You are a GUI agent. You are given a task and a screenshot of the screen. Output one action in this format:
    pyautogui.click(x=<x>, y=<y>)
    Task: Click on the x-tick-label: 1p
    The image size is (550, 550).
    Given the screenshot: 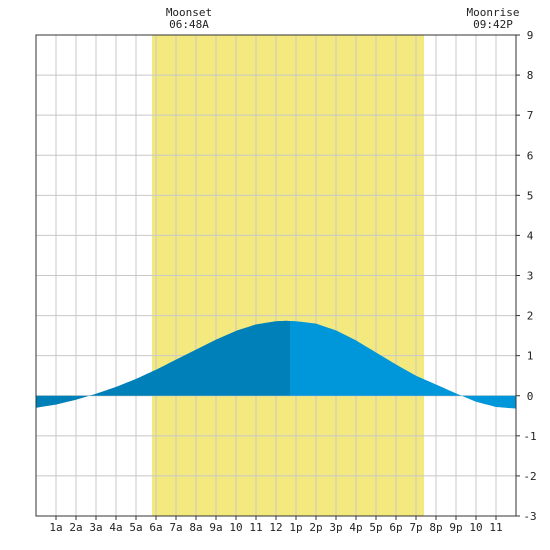 What is the action you would take?
    pyautogui.click(x=295, y=527)
    